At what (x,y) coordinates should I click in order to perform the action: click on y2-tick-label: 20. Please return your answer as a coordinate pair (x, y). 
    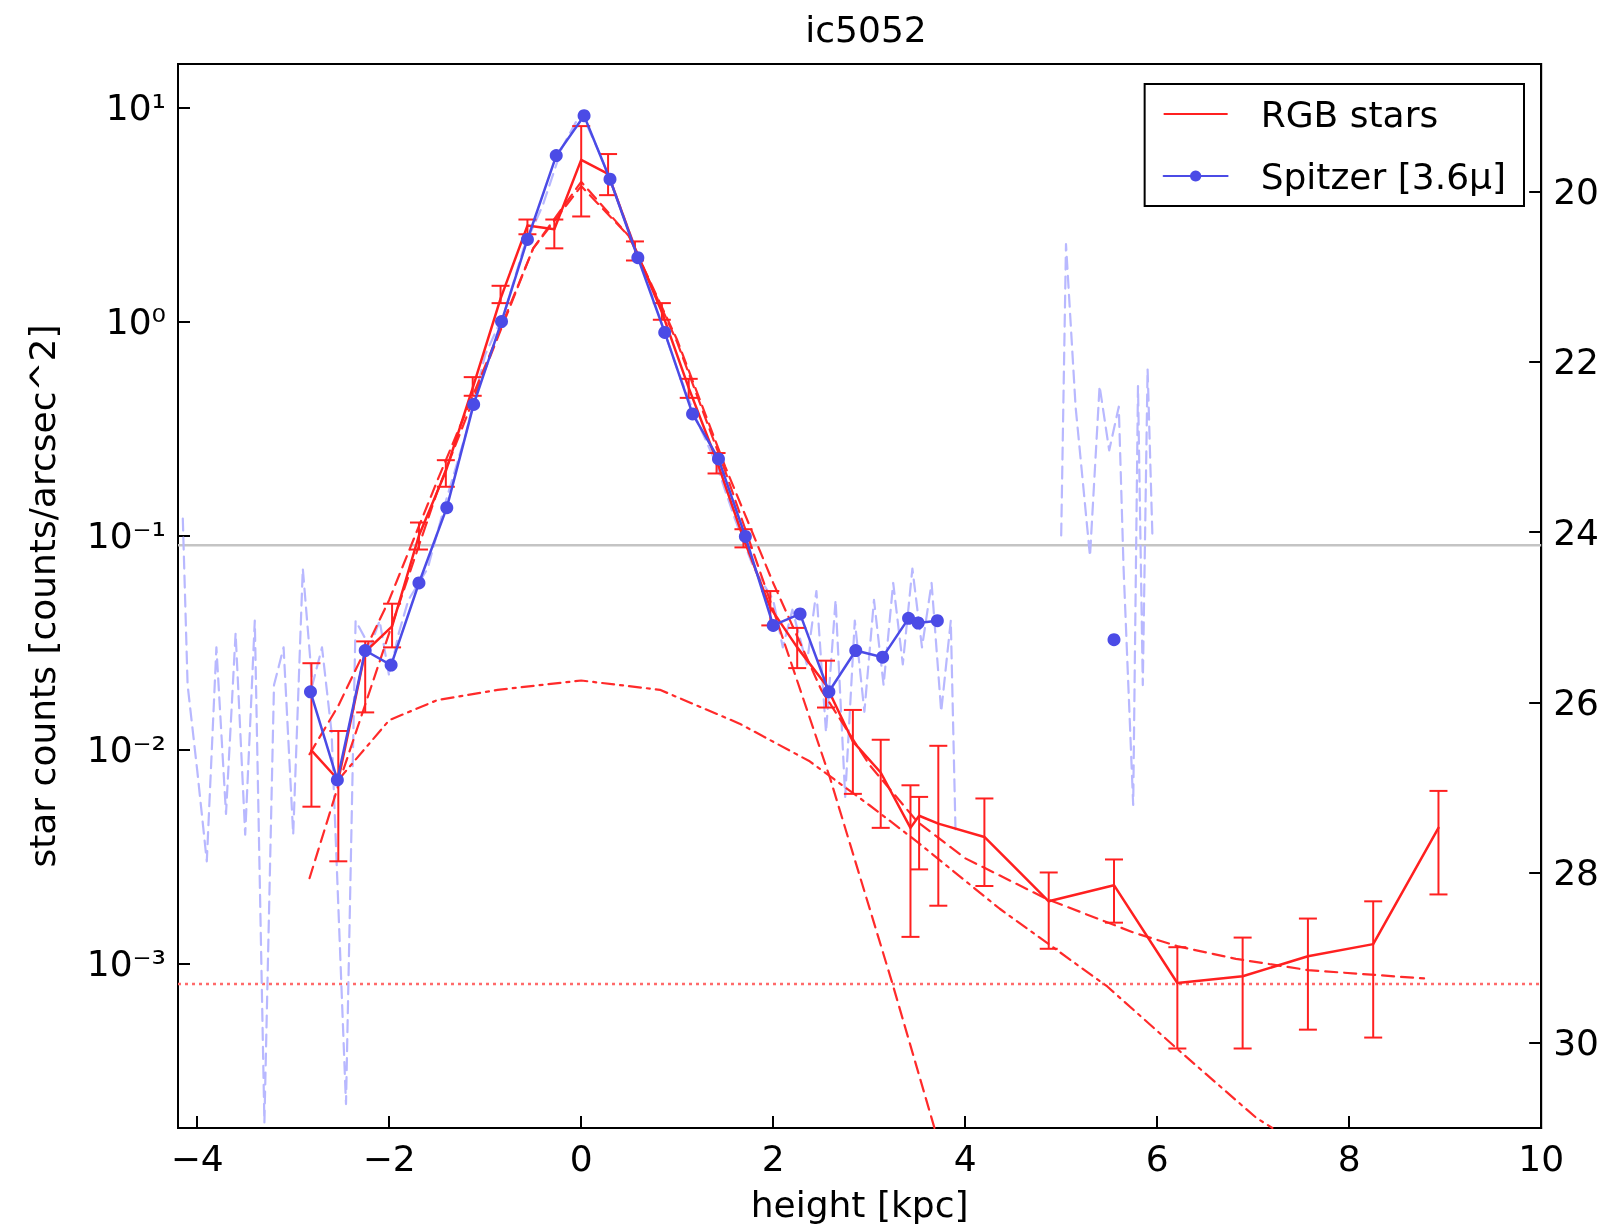
    Looking at the image, I should click on (1576, 192).